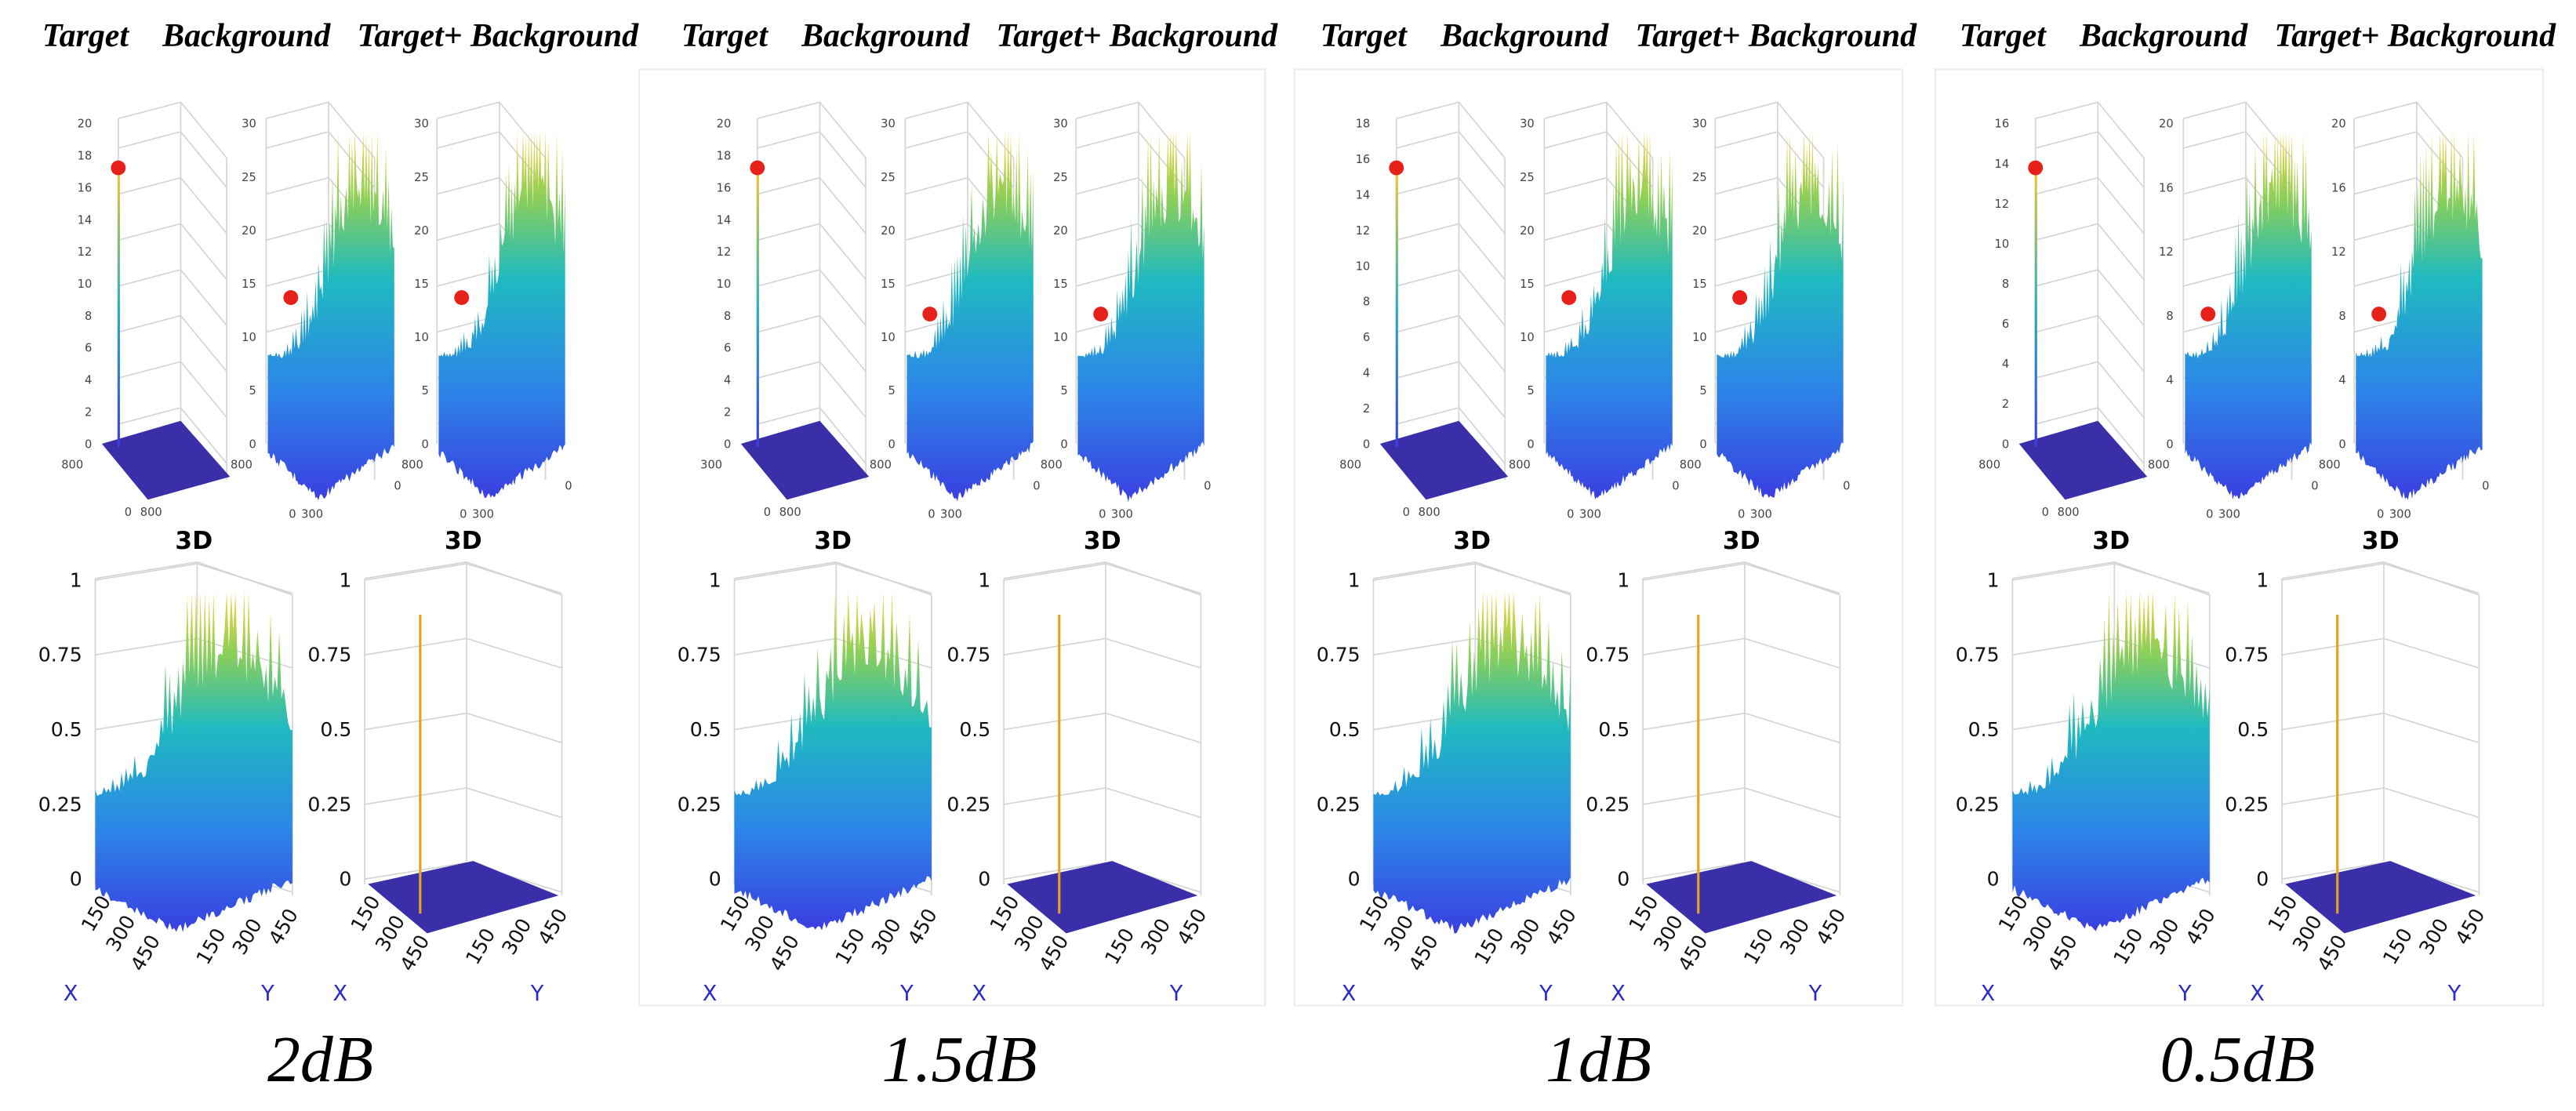 The image size is (2576, 1111). Describe the element at coordinates (414, 953) in the screenshot. I see `x-tick-label: 450` at that location.